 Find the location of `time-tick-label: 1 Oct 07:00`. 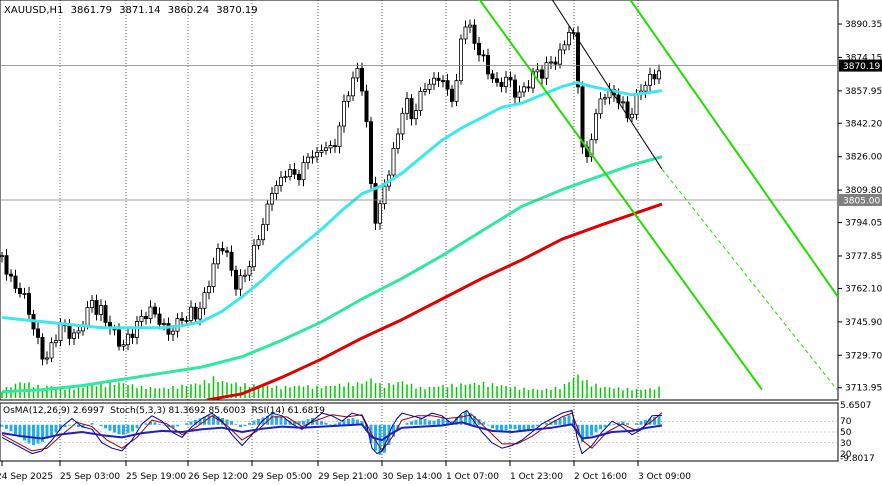

time-tick-label: 1 Oct 07:00 is located at coordinates (472, 477).